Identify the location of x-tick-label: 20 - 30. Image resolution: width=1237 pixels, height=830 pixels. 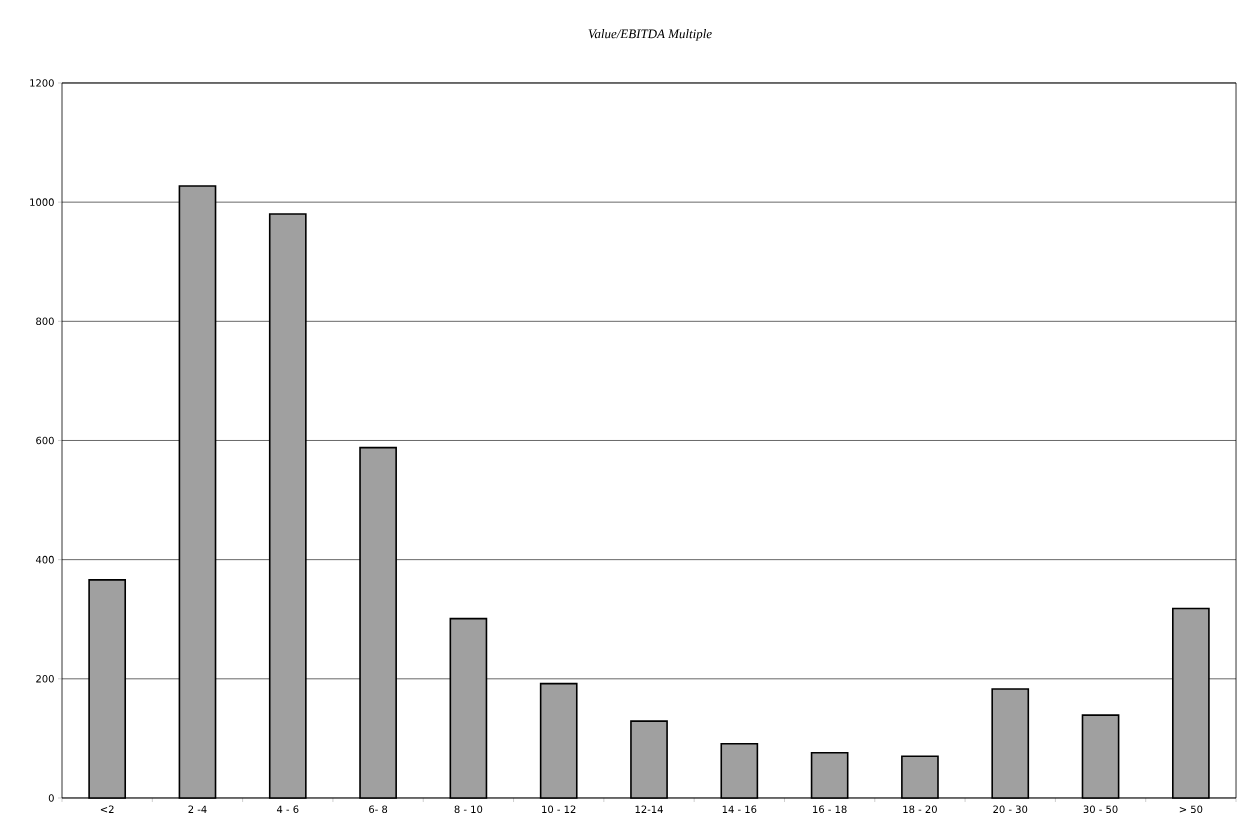
(1010, 809).